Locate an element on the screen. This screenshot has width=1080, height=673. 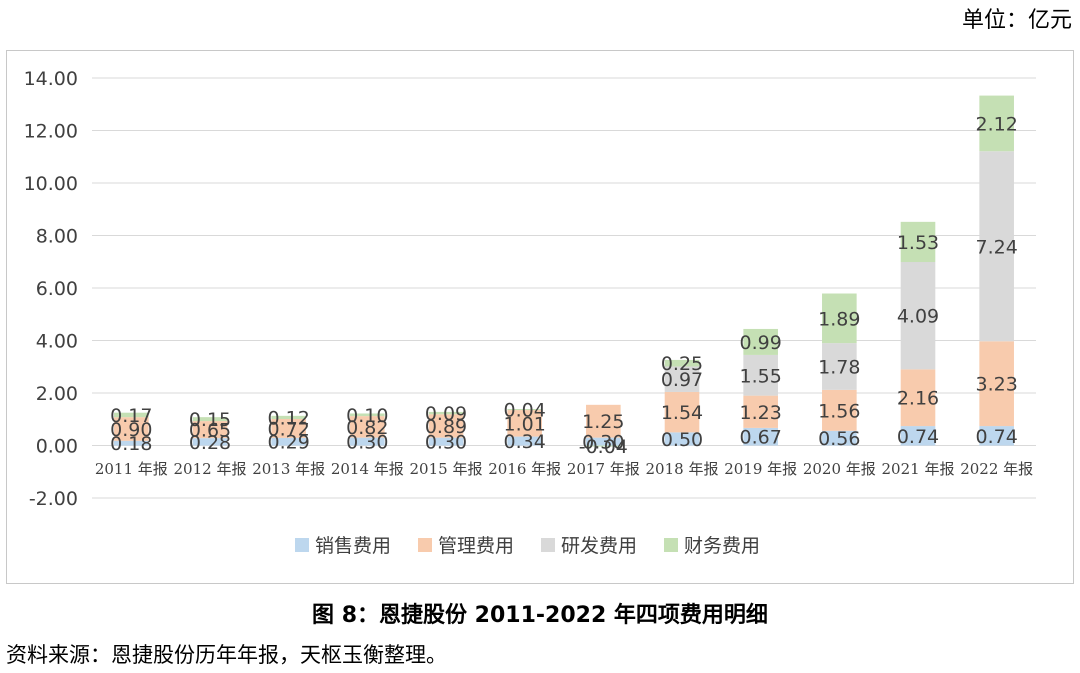
y-tick-label: 14.00 is located at coordinates (51, 79).